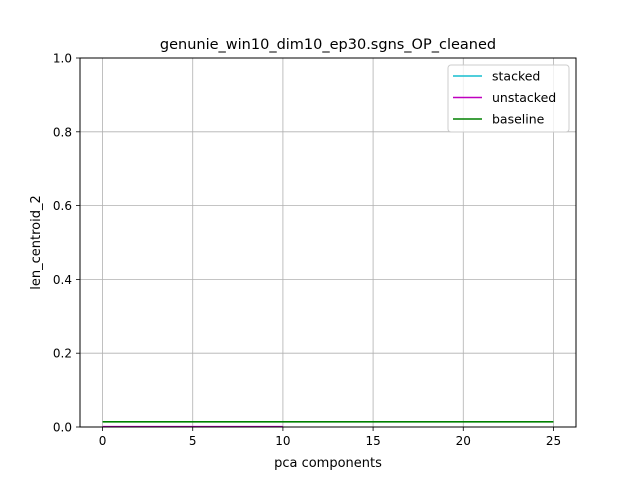  I want to click on y-tick-label: 1.0, so click(62, 59).